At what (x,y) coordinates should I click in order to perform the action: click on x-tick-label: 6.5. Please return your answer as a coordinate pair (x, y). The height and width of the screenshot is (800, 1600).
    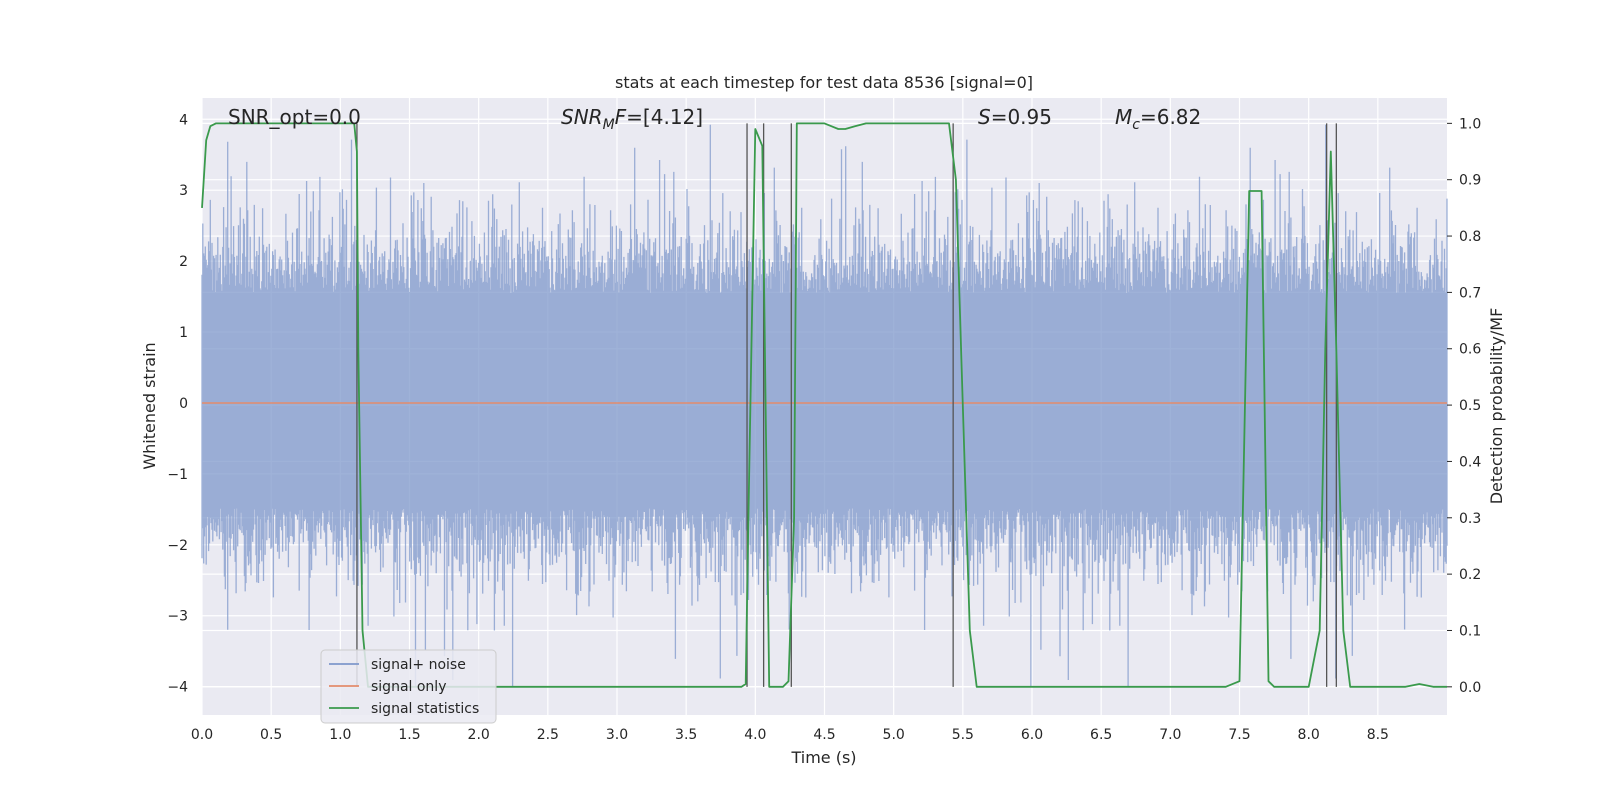
    Looking at the image, I should click on (1101, 735).